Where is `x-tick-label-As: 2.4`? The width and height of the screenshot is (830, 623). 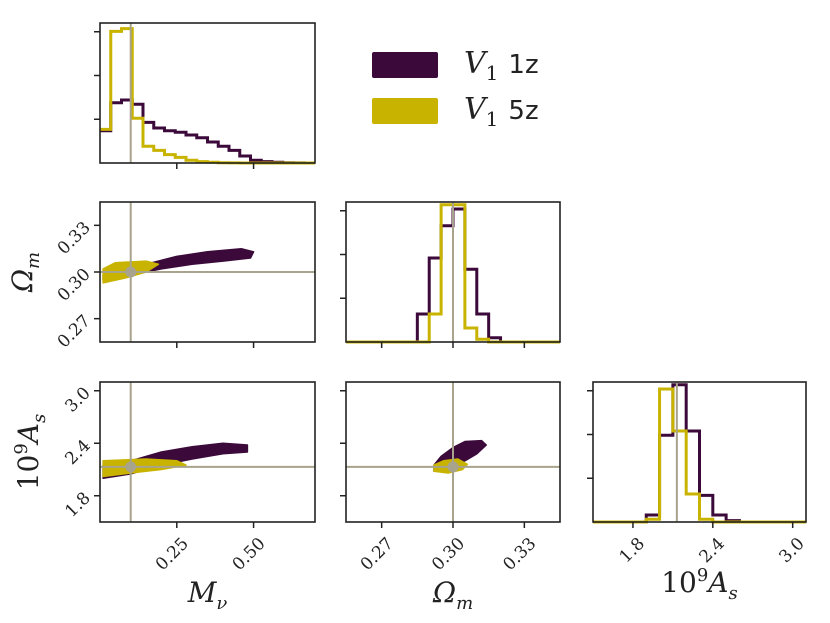
x-tick-label-As: 2.4 is located at coordinates (712, 550).